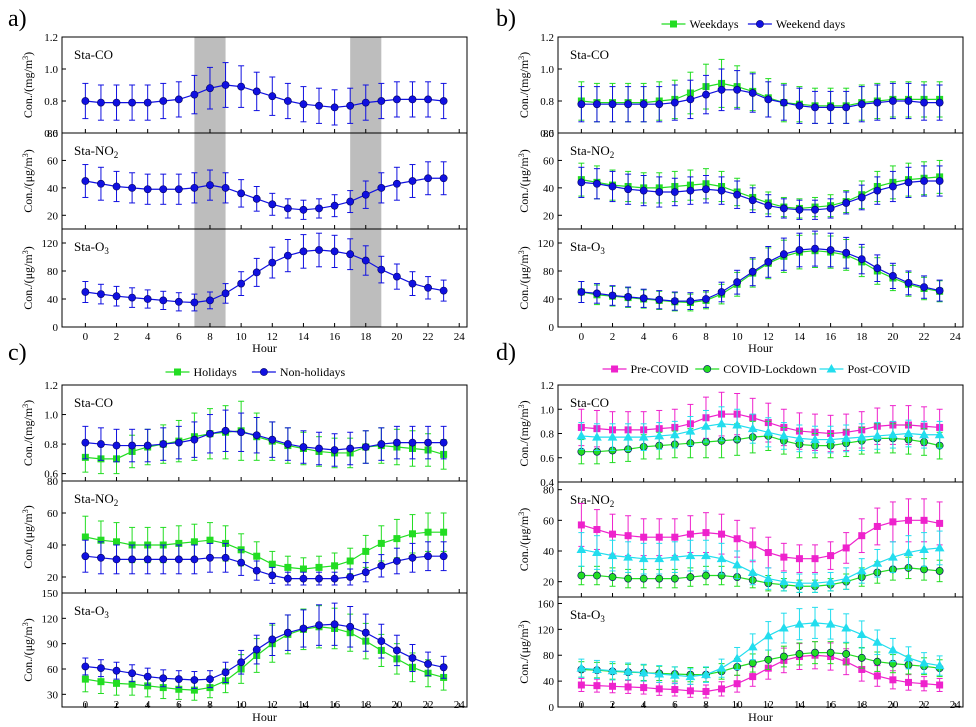 This screenshot has height=727, width=976. Describe the element at coordinates (524, 433) in the screenshot. I see `y-axis-label: Con./(mg/m3)` at that location.